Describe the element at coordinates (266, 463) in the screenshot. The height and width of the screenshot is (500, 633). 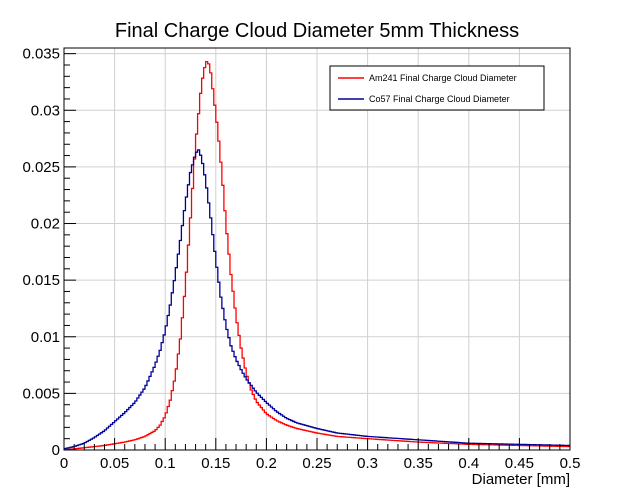
I see `x-tick-label: 0.2` at that location.